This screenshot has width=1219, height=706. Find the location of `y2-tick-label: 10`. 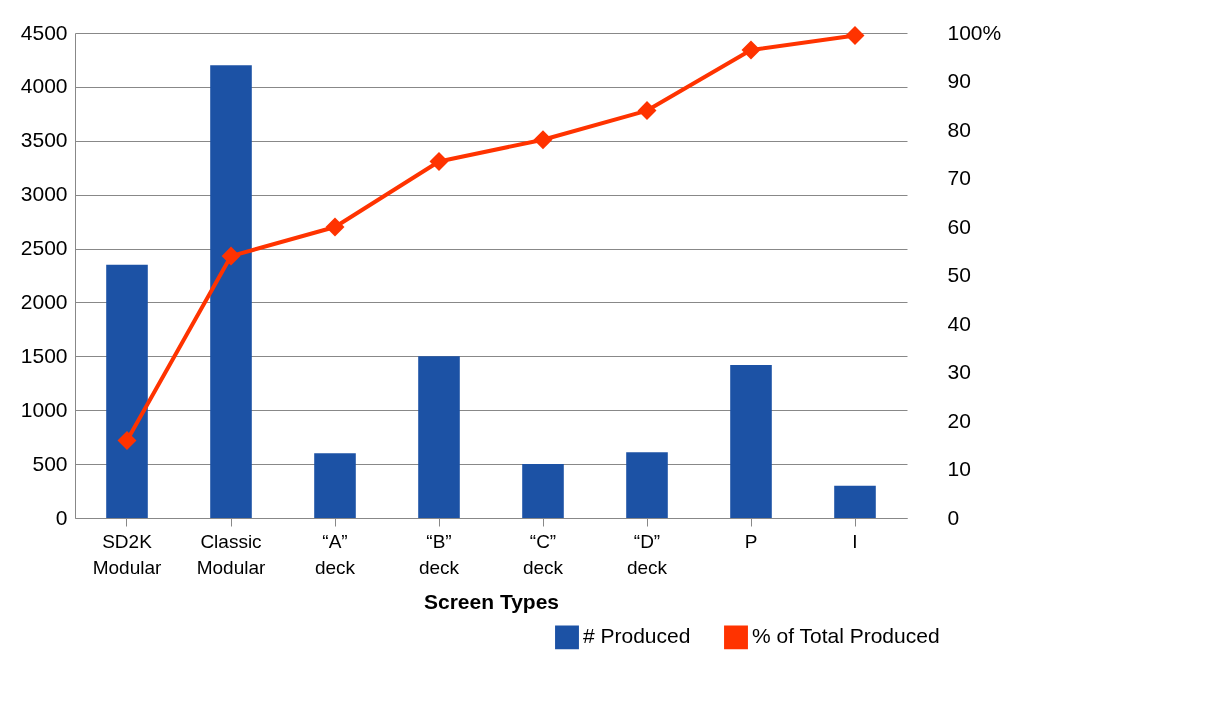

y2-tick-label: 10 is located at coordinates (959, 468).